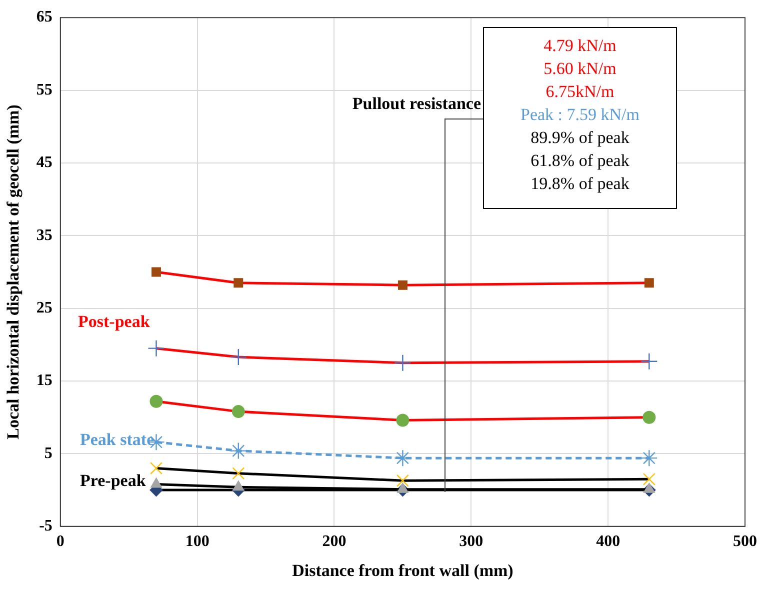 This screenshot has width=763, height=592. What do you see at coordinates (580, 184) in the screenshot?
I see `annotation: 19.8% of peak` at bounding box center [580, 184].